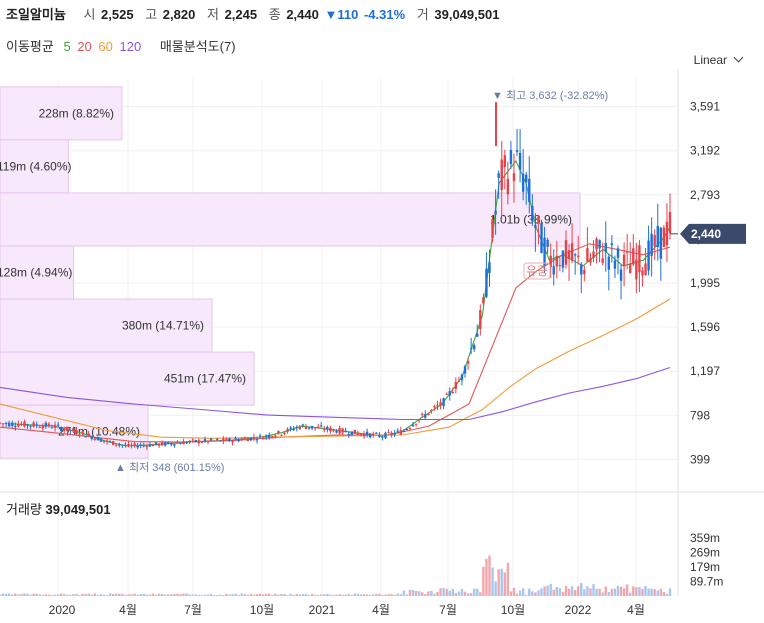  I want to click on open-value: 2,525, so click(117, 14).